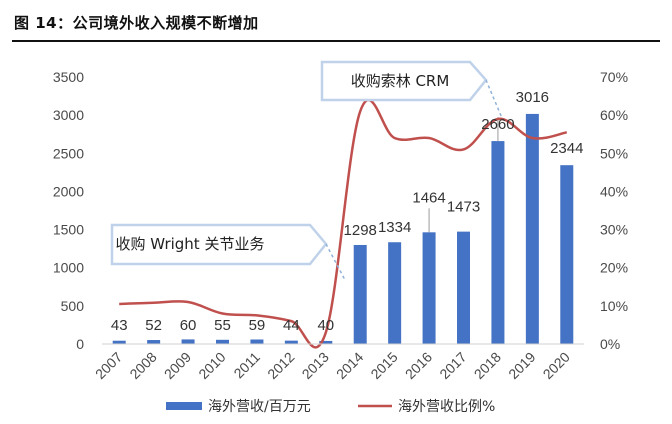 The width and height of the screenshot is (672, 424). Describe the element at coordinates (497, 124) in the screenshot. I see `bar-value-label: 2660` at that location.